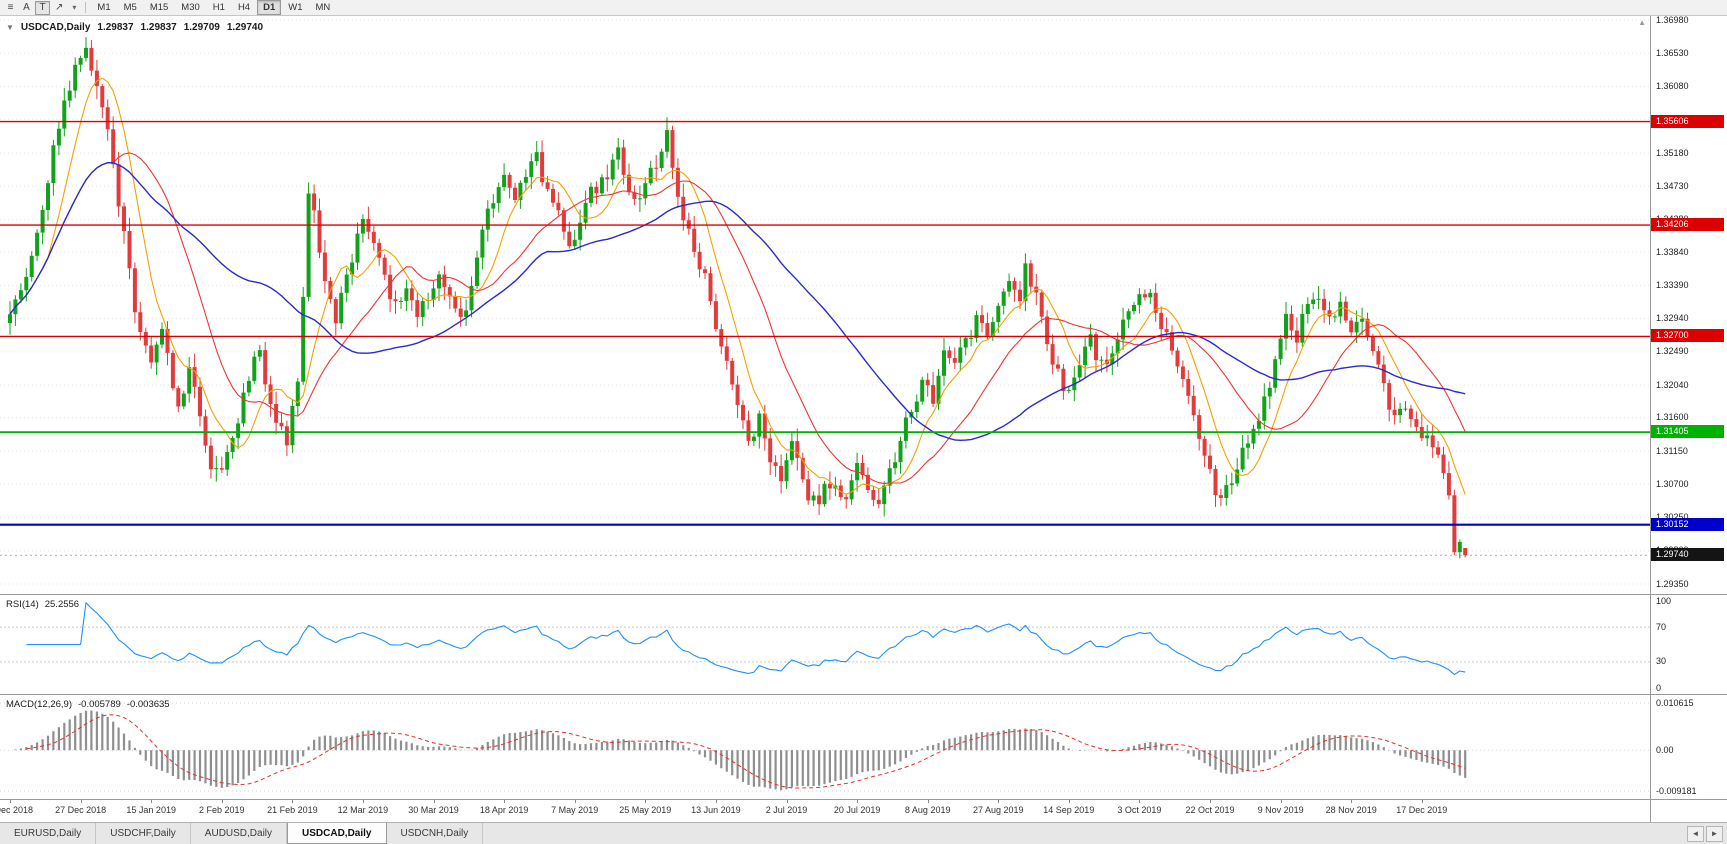 Image resolution: width=1727 pixels, height=844 pixels. What do you see at coordinates (1642, 22) in the screenshot?
I see `scroll-up-icon: ▲` at bounding box center [1642, 22].